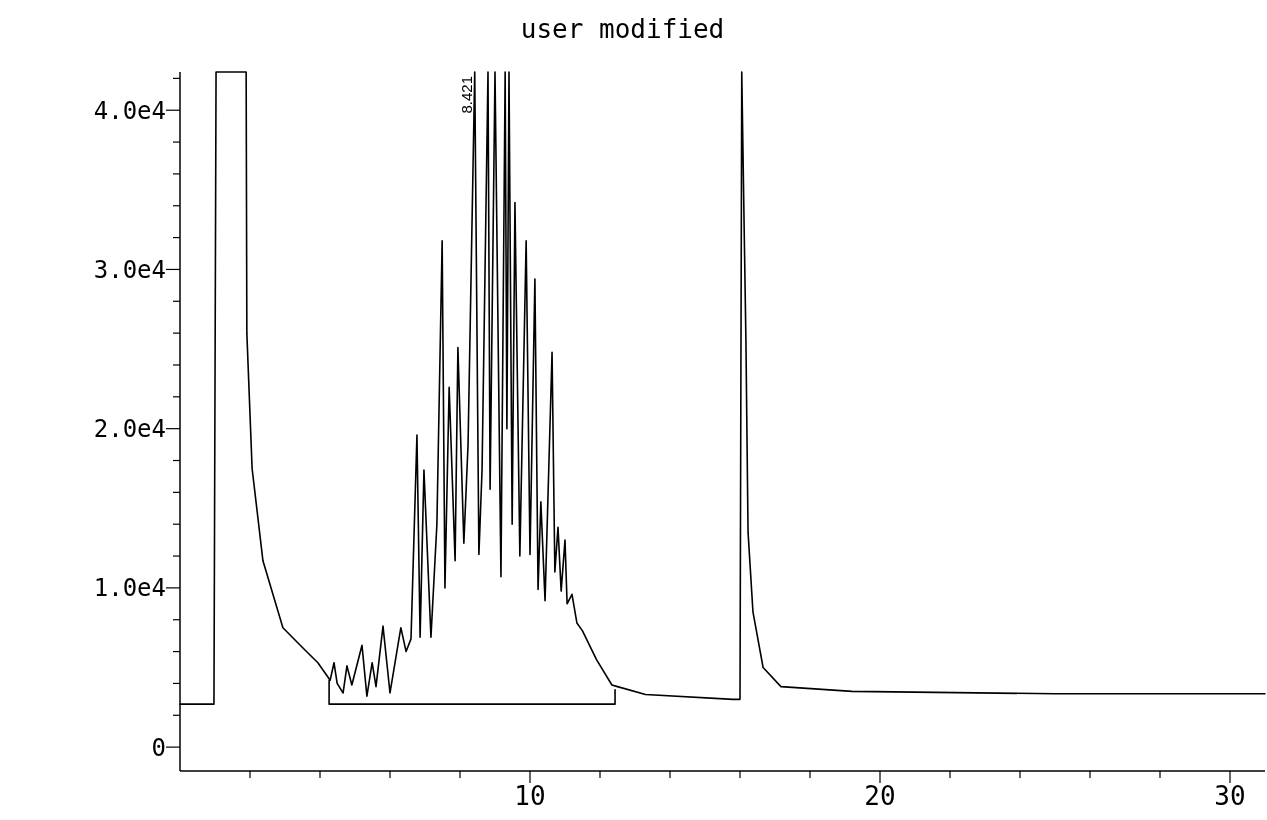 The height and width of the screenshot is (820, 1267). What do you see at coordinates (129, 429) in the screenshot?
I see `y-tick-label: 2.0e4` at bounding box center [129, 429].